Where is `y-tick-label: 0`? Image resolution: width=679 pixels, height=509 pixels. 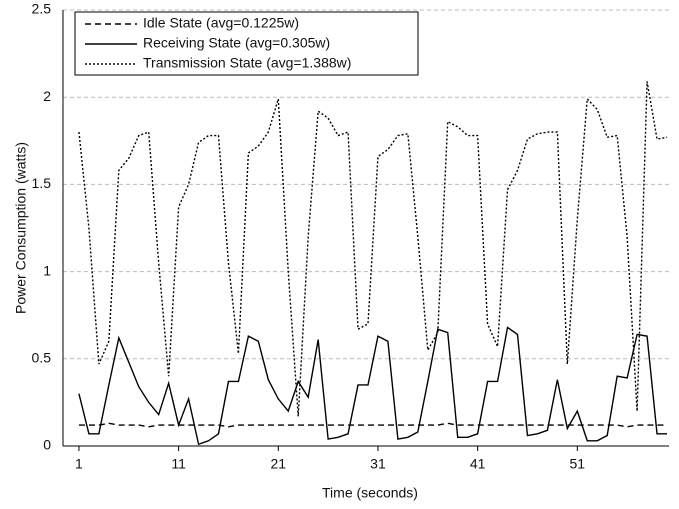
y-tick-label: 0 is located at coordinates (47, 445).